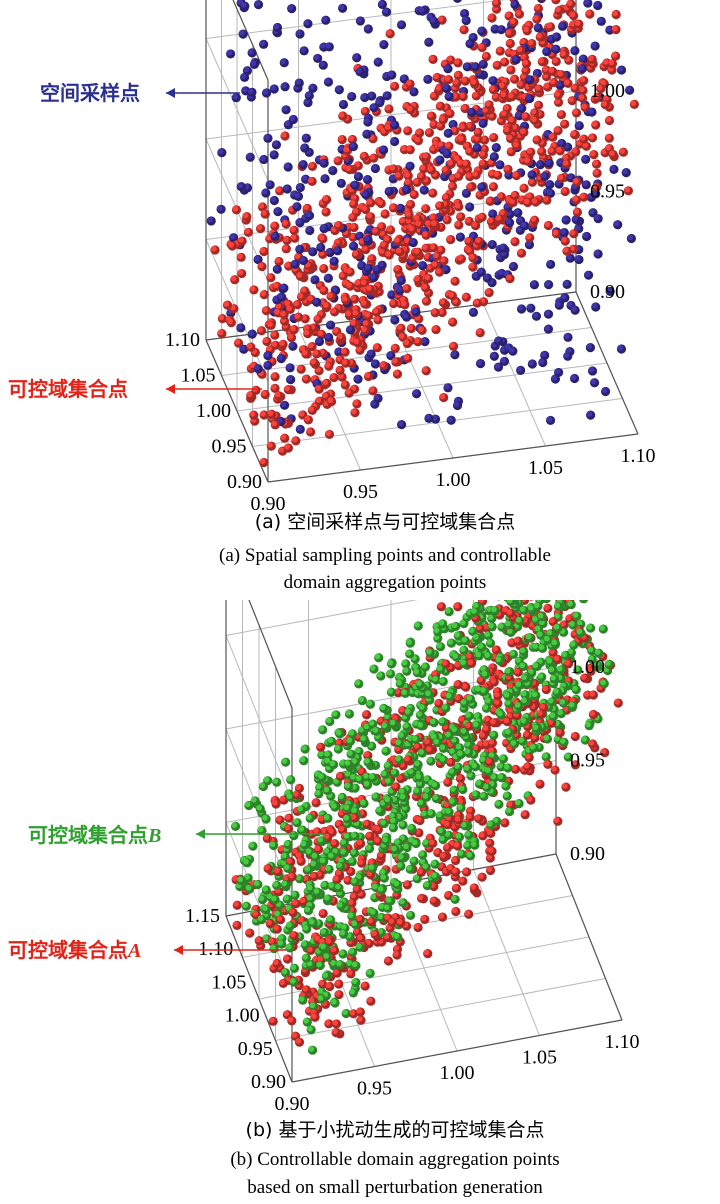 Image resolution: width=720 pixels, height=1204 pixels. Describe the element at coordinates (385, 522) in the screenshot. I see `caption-zh: (a) 空间采样点与可控域集合点` at that location.